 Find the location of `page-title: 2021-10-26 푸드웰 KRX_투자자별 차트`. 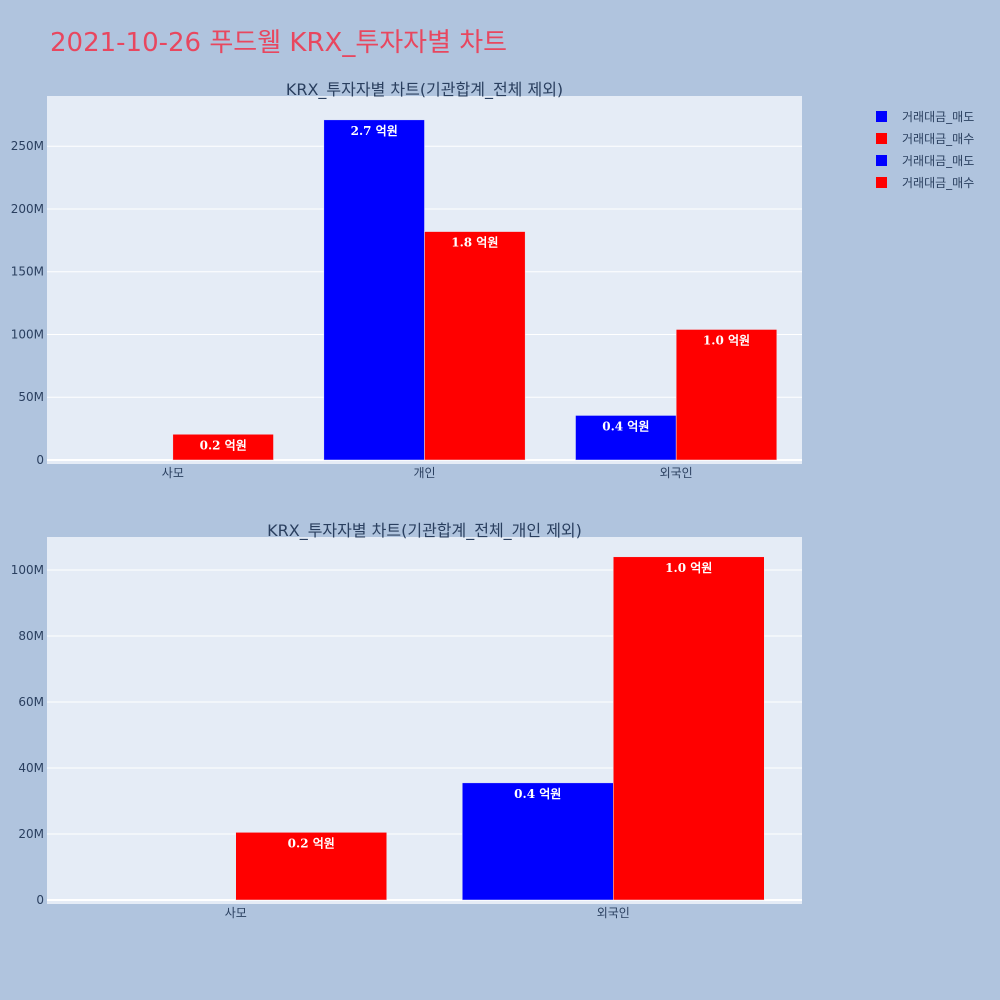

page-title: 2021-10-26 푸드웰 KRX_투자자별 차트 is located at coordinates (279, 43).